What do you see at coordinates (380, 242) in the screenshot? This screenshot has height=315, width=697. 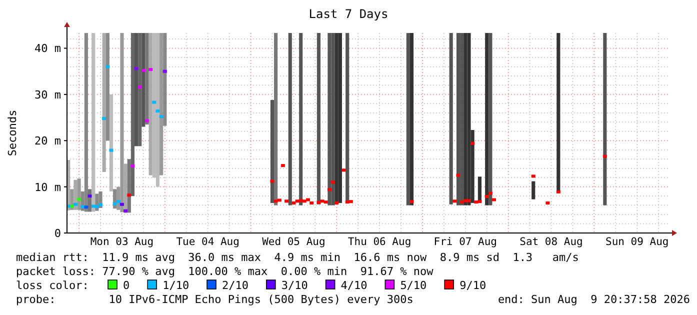 I see `x-tick-label: Thu 06 Aug` at bounding box center [380, 242].